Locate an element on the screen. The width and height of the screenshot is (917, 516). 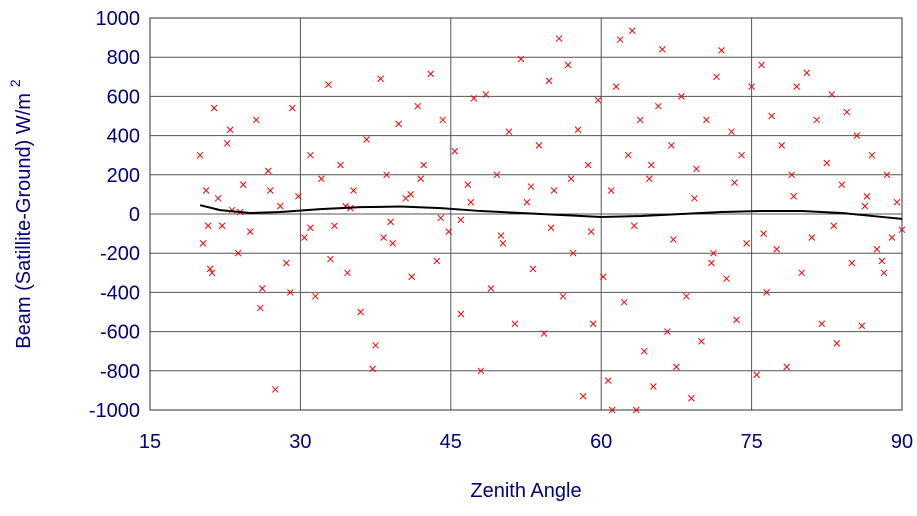
y-tick-label: 200 is located at coordinates (123, 176).